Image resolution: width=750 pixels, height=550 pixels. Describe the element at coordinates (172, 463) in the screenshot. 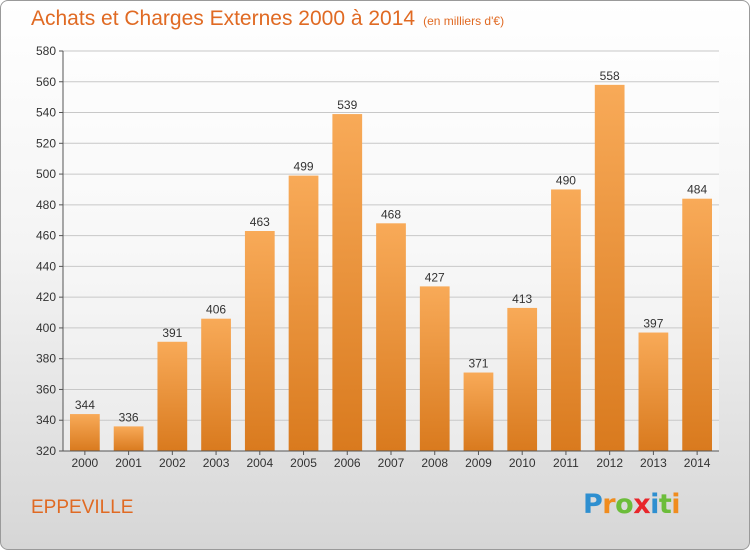

I see `x-tick-label: 2002` at that location.